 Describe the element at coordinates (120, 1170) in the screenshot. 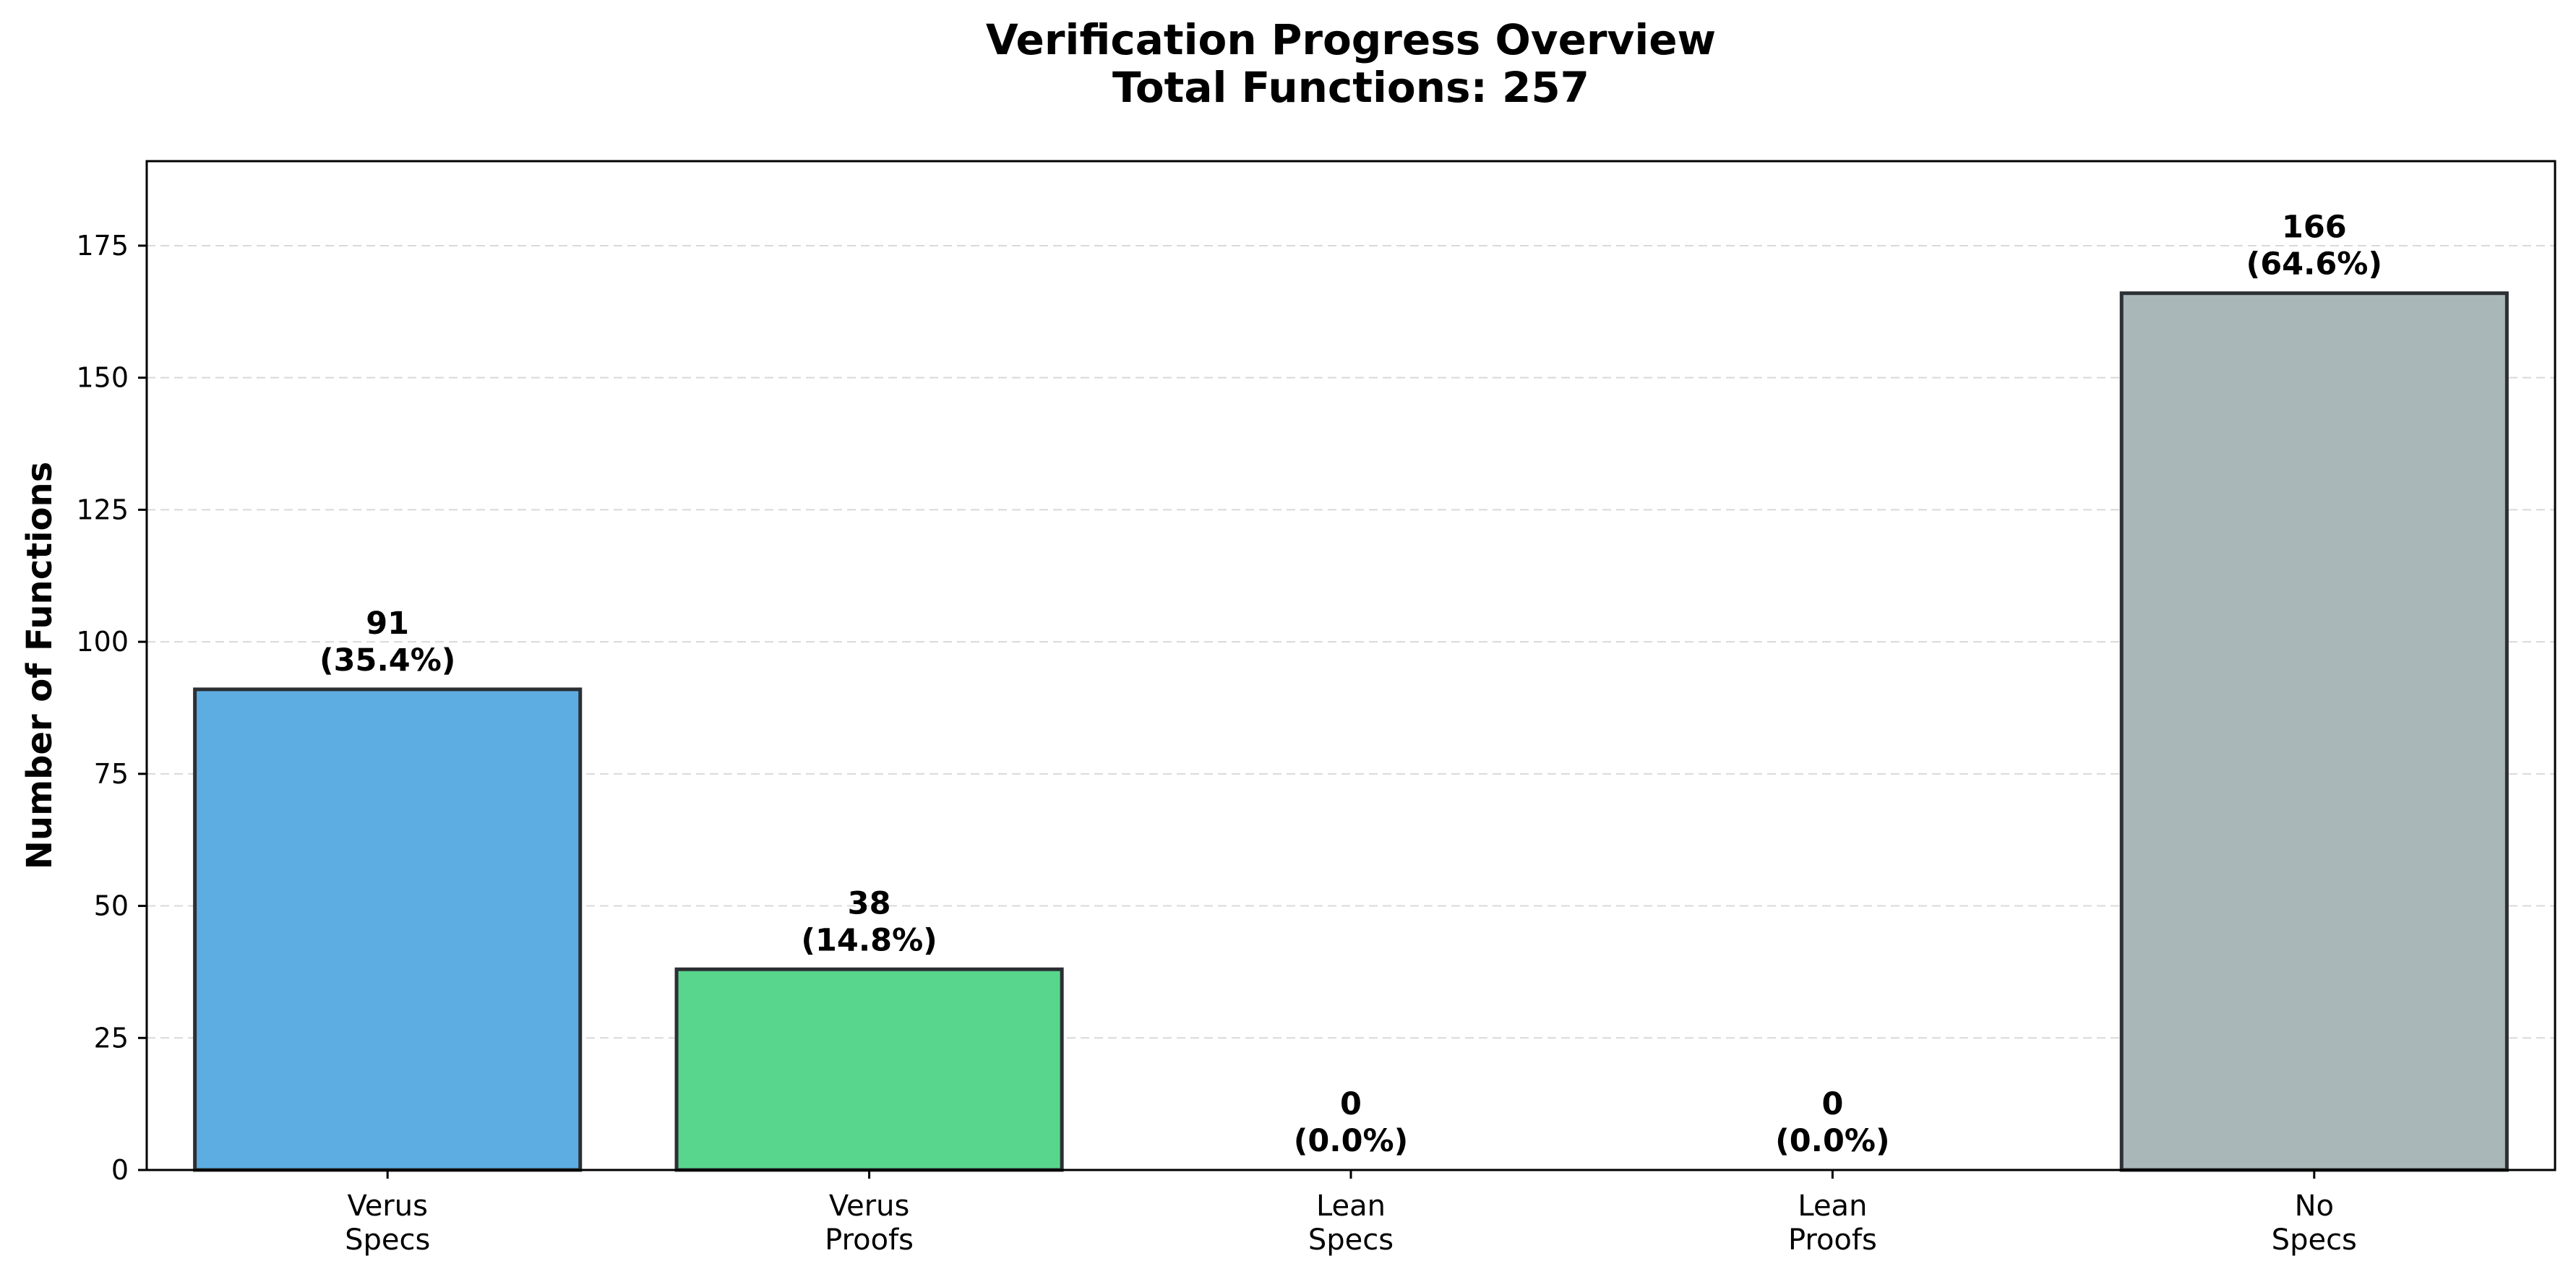

I see `y-tick-label: 0` at that location.